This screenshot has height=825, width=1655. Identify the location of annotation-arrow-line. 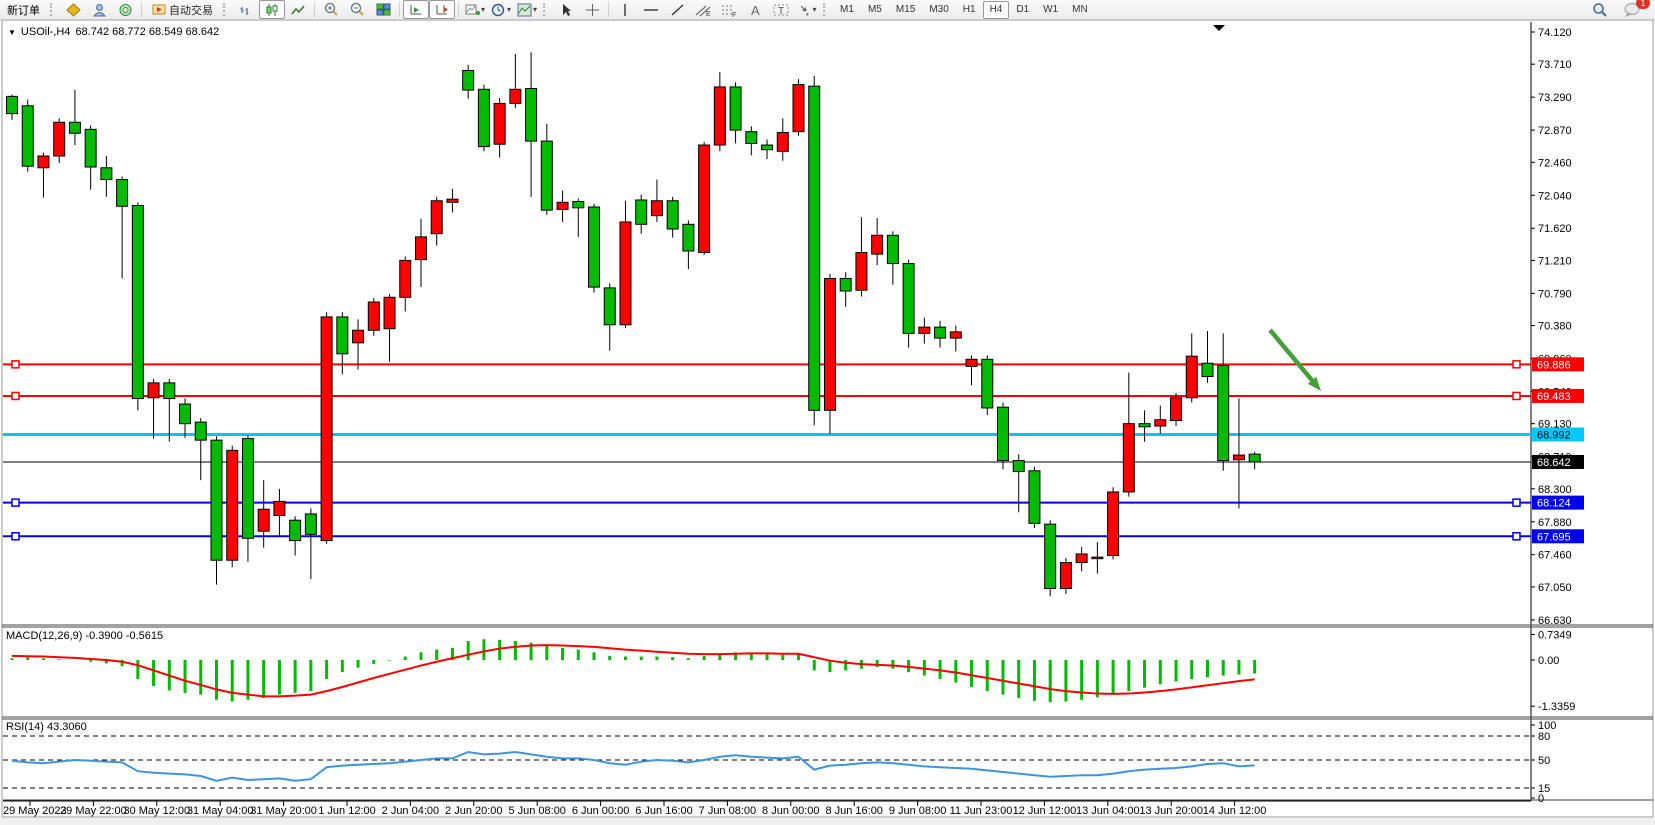
(1291, 355).